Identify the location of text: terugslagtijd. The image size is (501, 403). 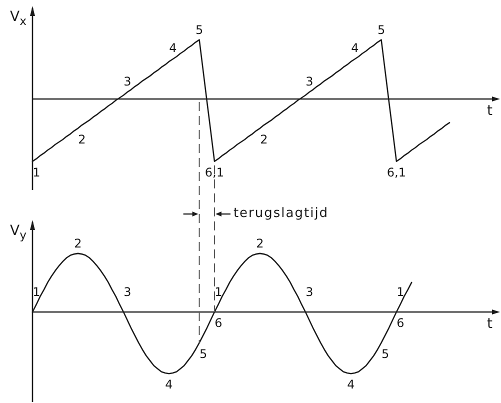
(281, 214).